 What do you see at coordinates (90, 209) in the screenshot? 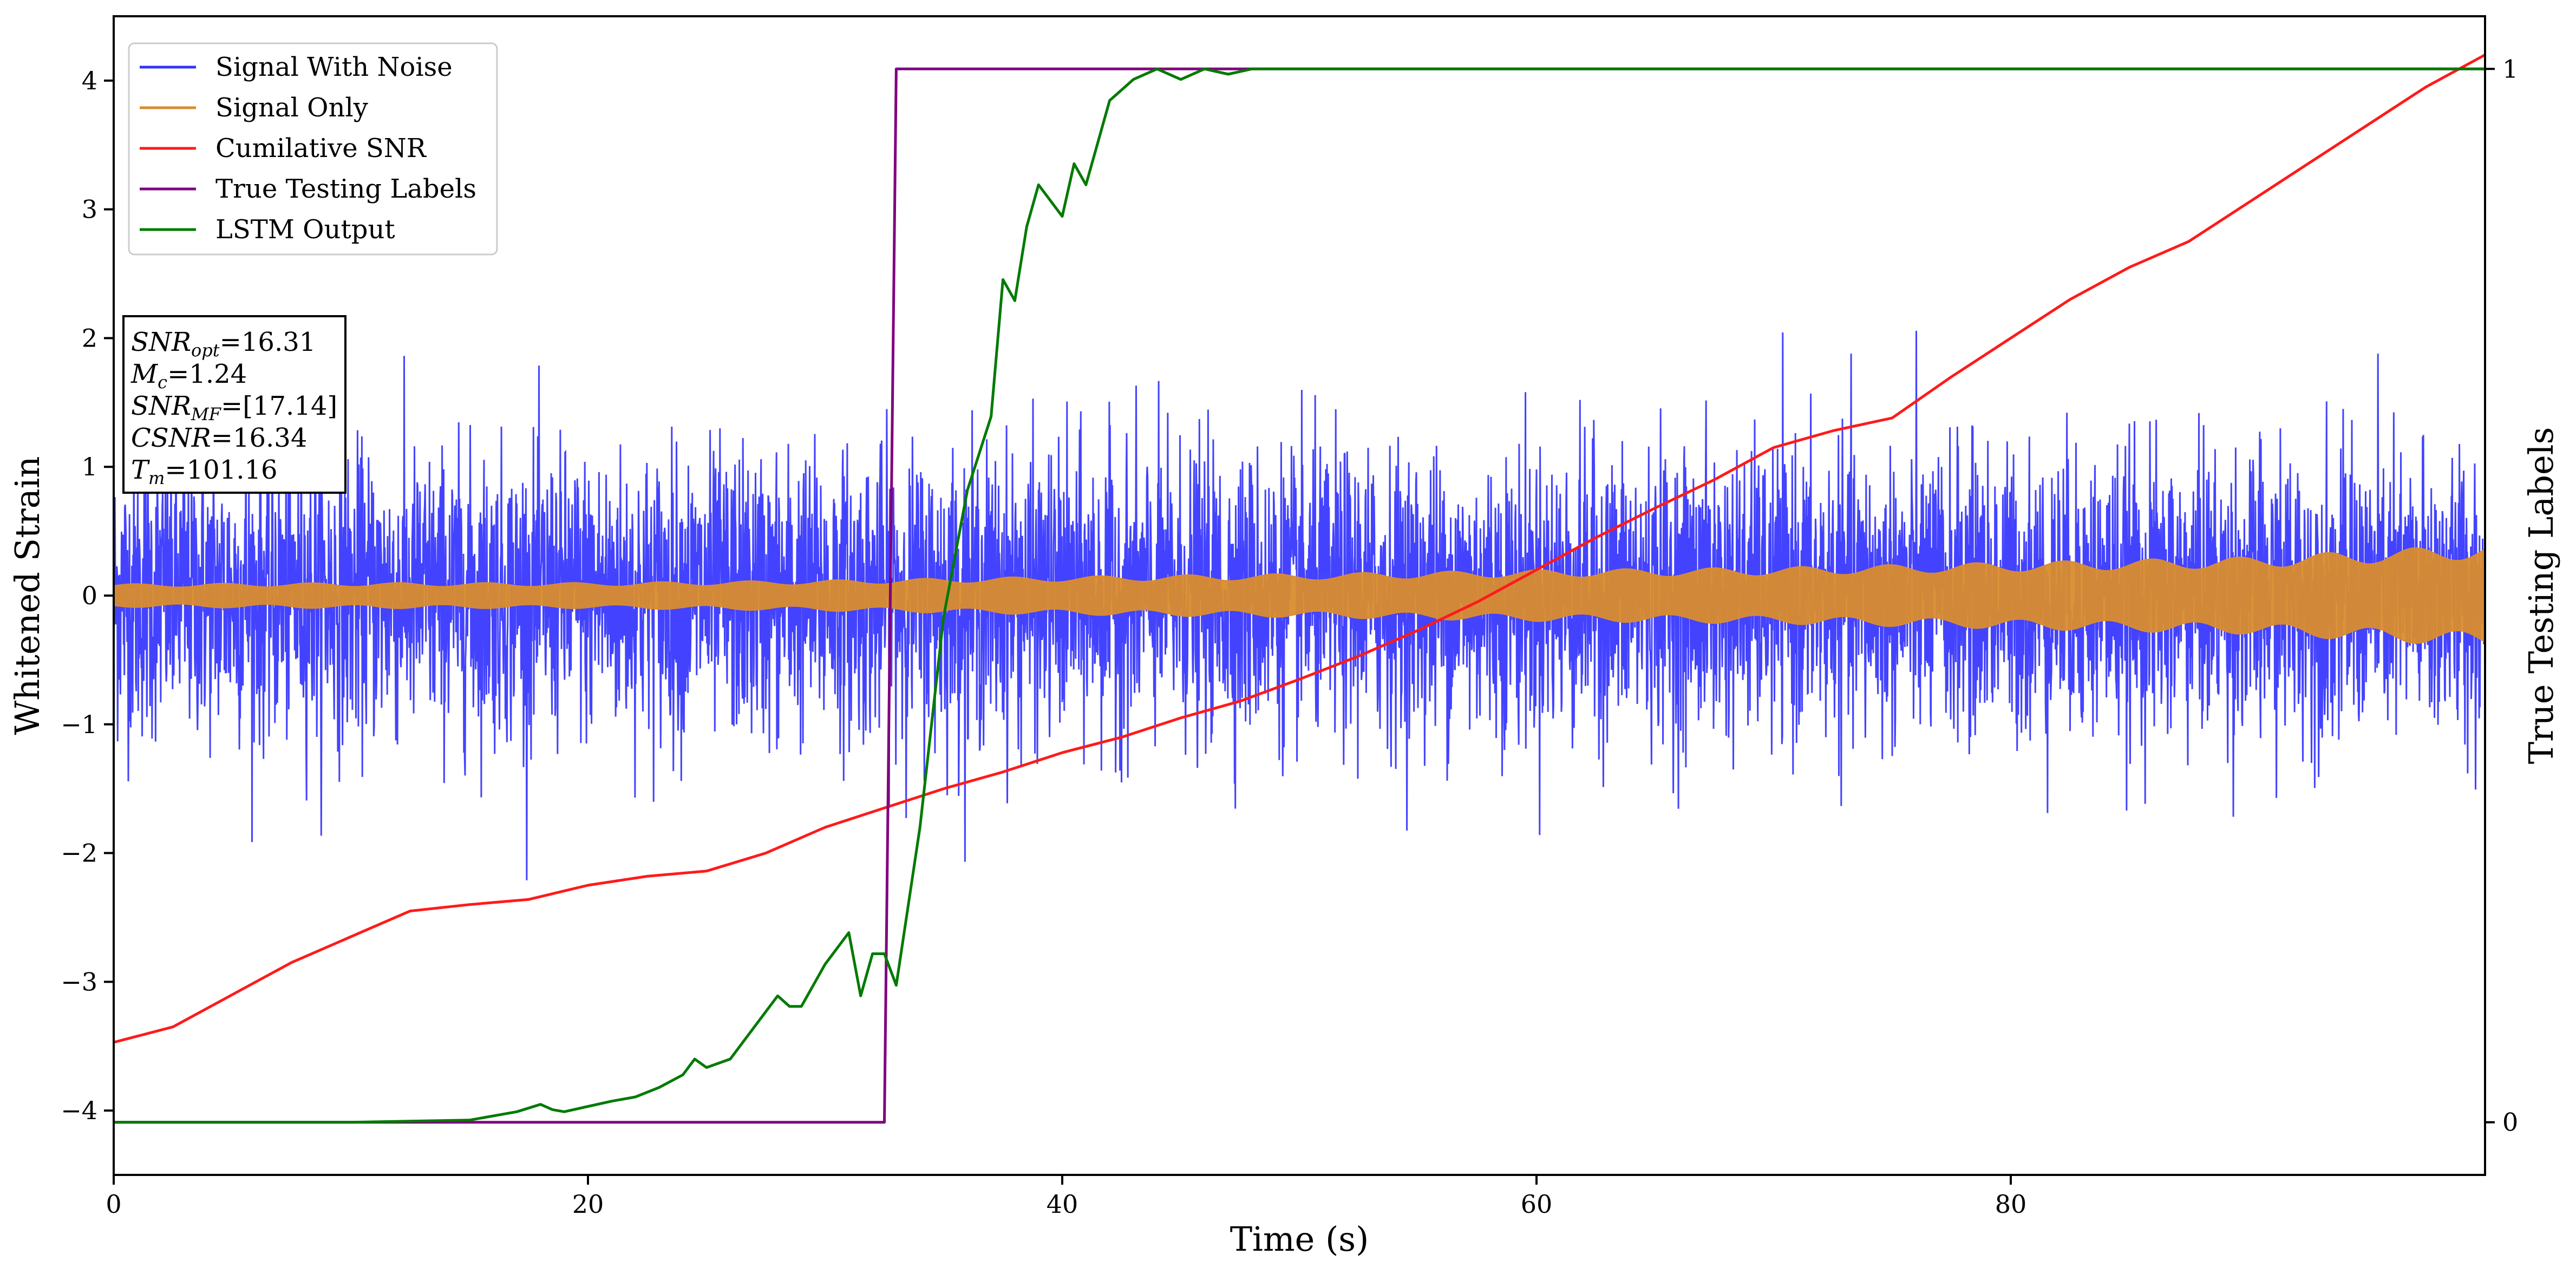
I see `y-tick-label: 3` at bounding box center [90, 209].